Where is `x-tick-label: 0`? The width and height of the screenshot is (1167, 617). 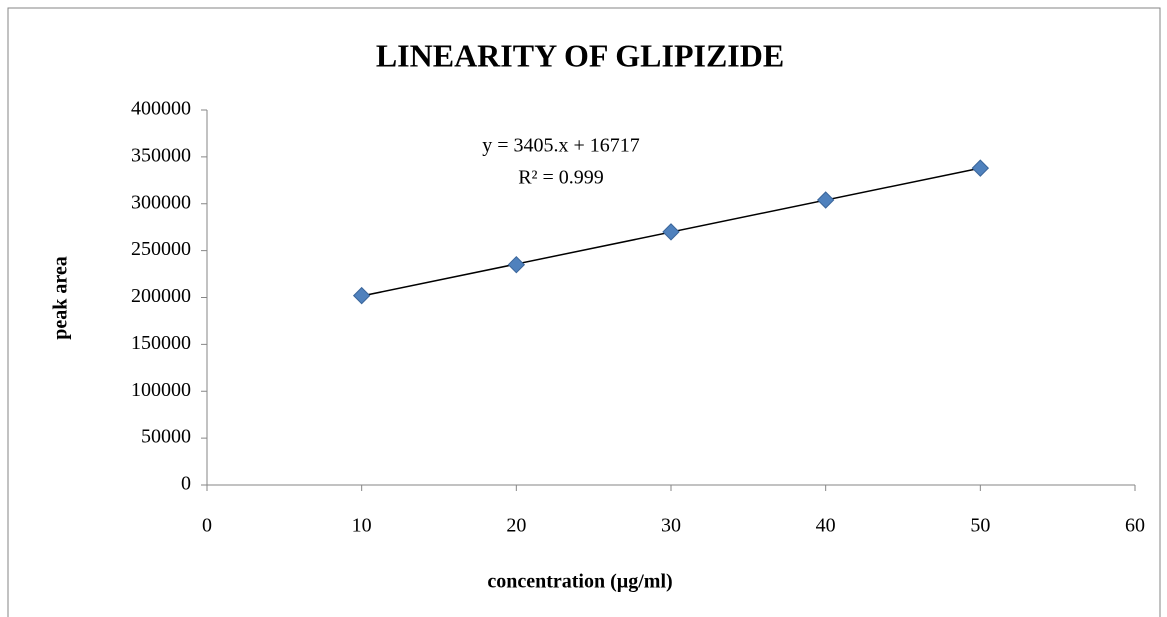
x-tick-label: 0 is located at coordinates (207, 526).